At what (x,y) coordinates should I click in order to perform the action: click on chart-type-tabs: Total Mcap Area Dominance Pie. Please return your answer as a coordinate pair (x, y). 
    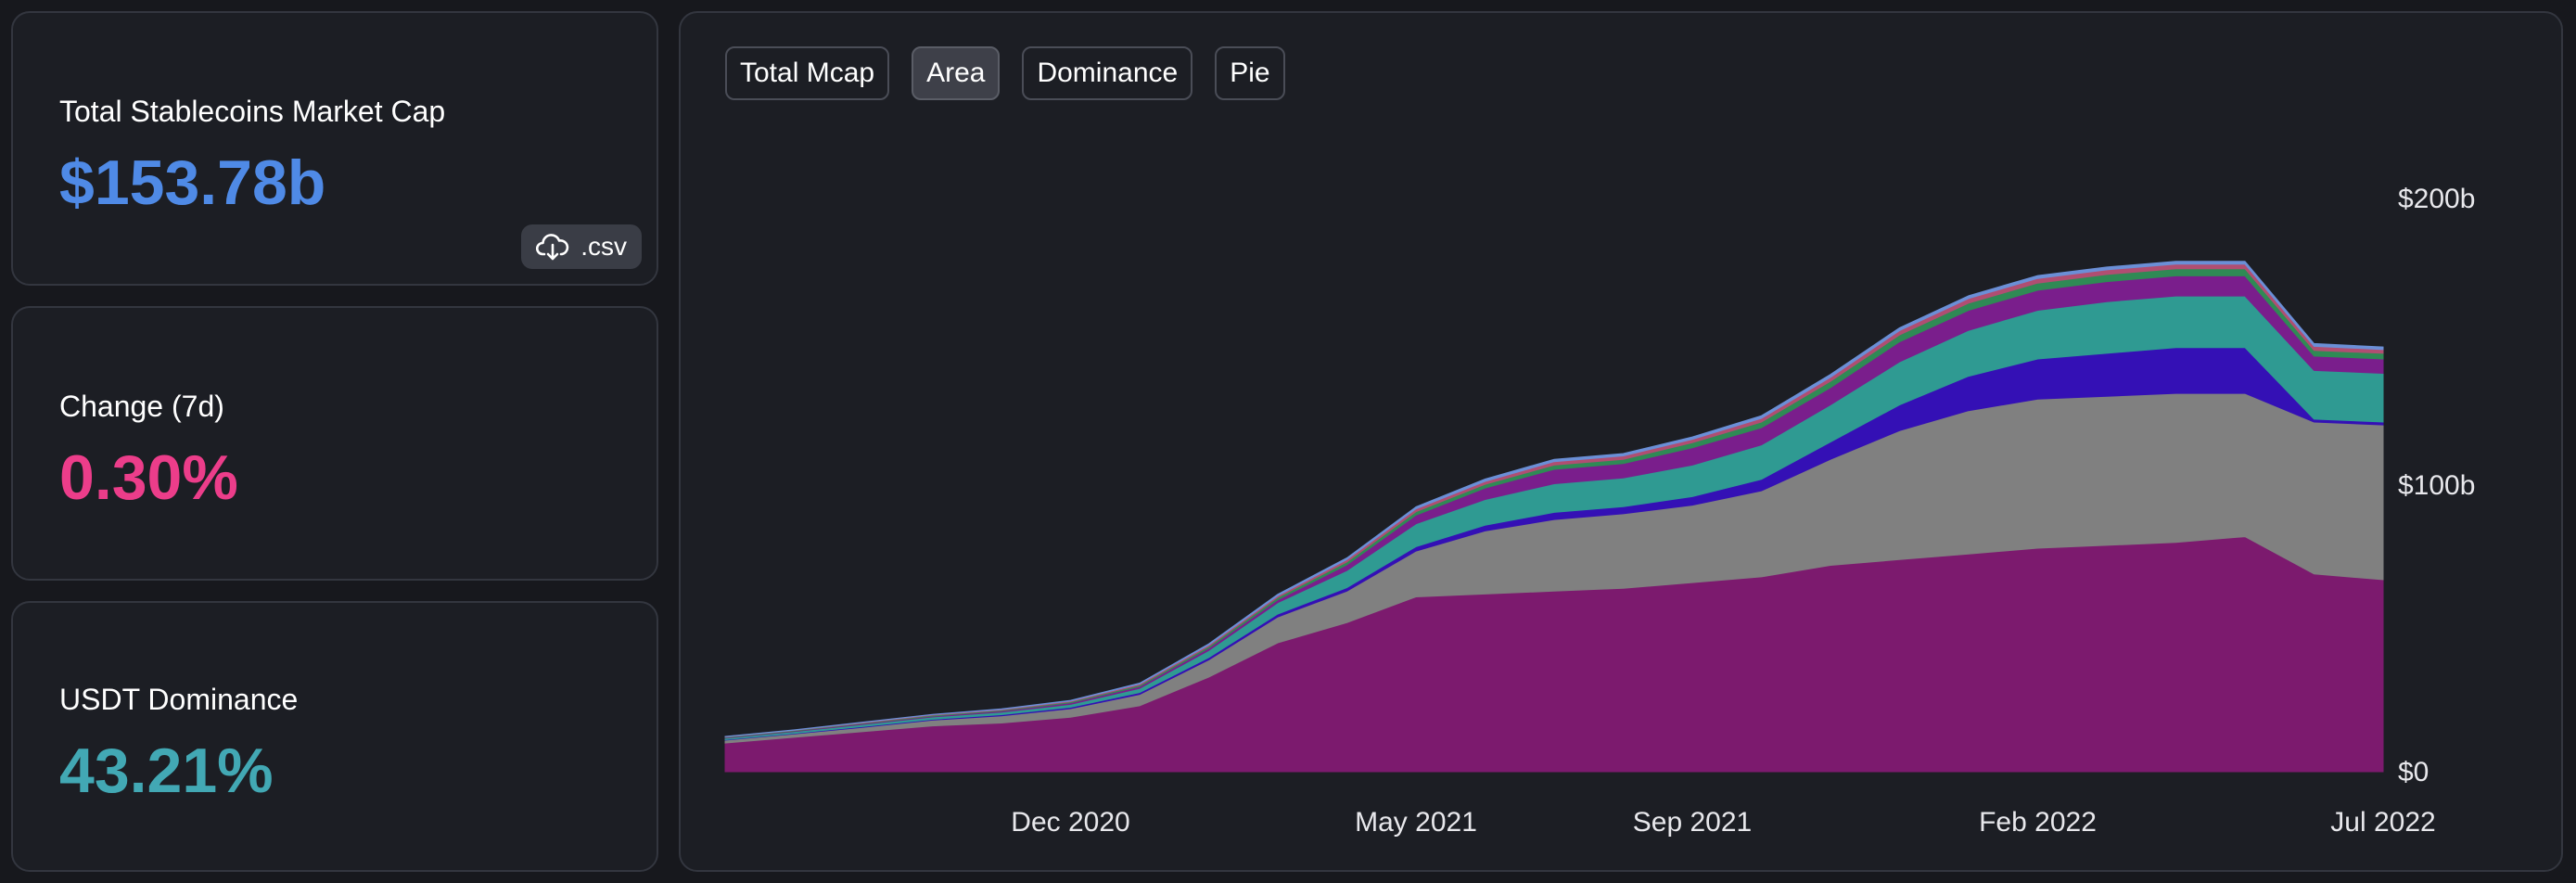
    Looking at the image, I should click on (1005, 73).